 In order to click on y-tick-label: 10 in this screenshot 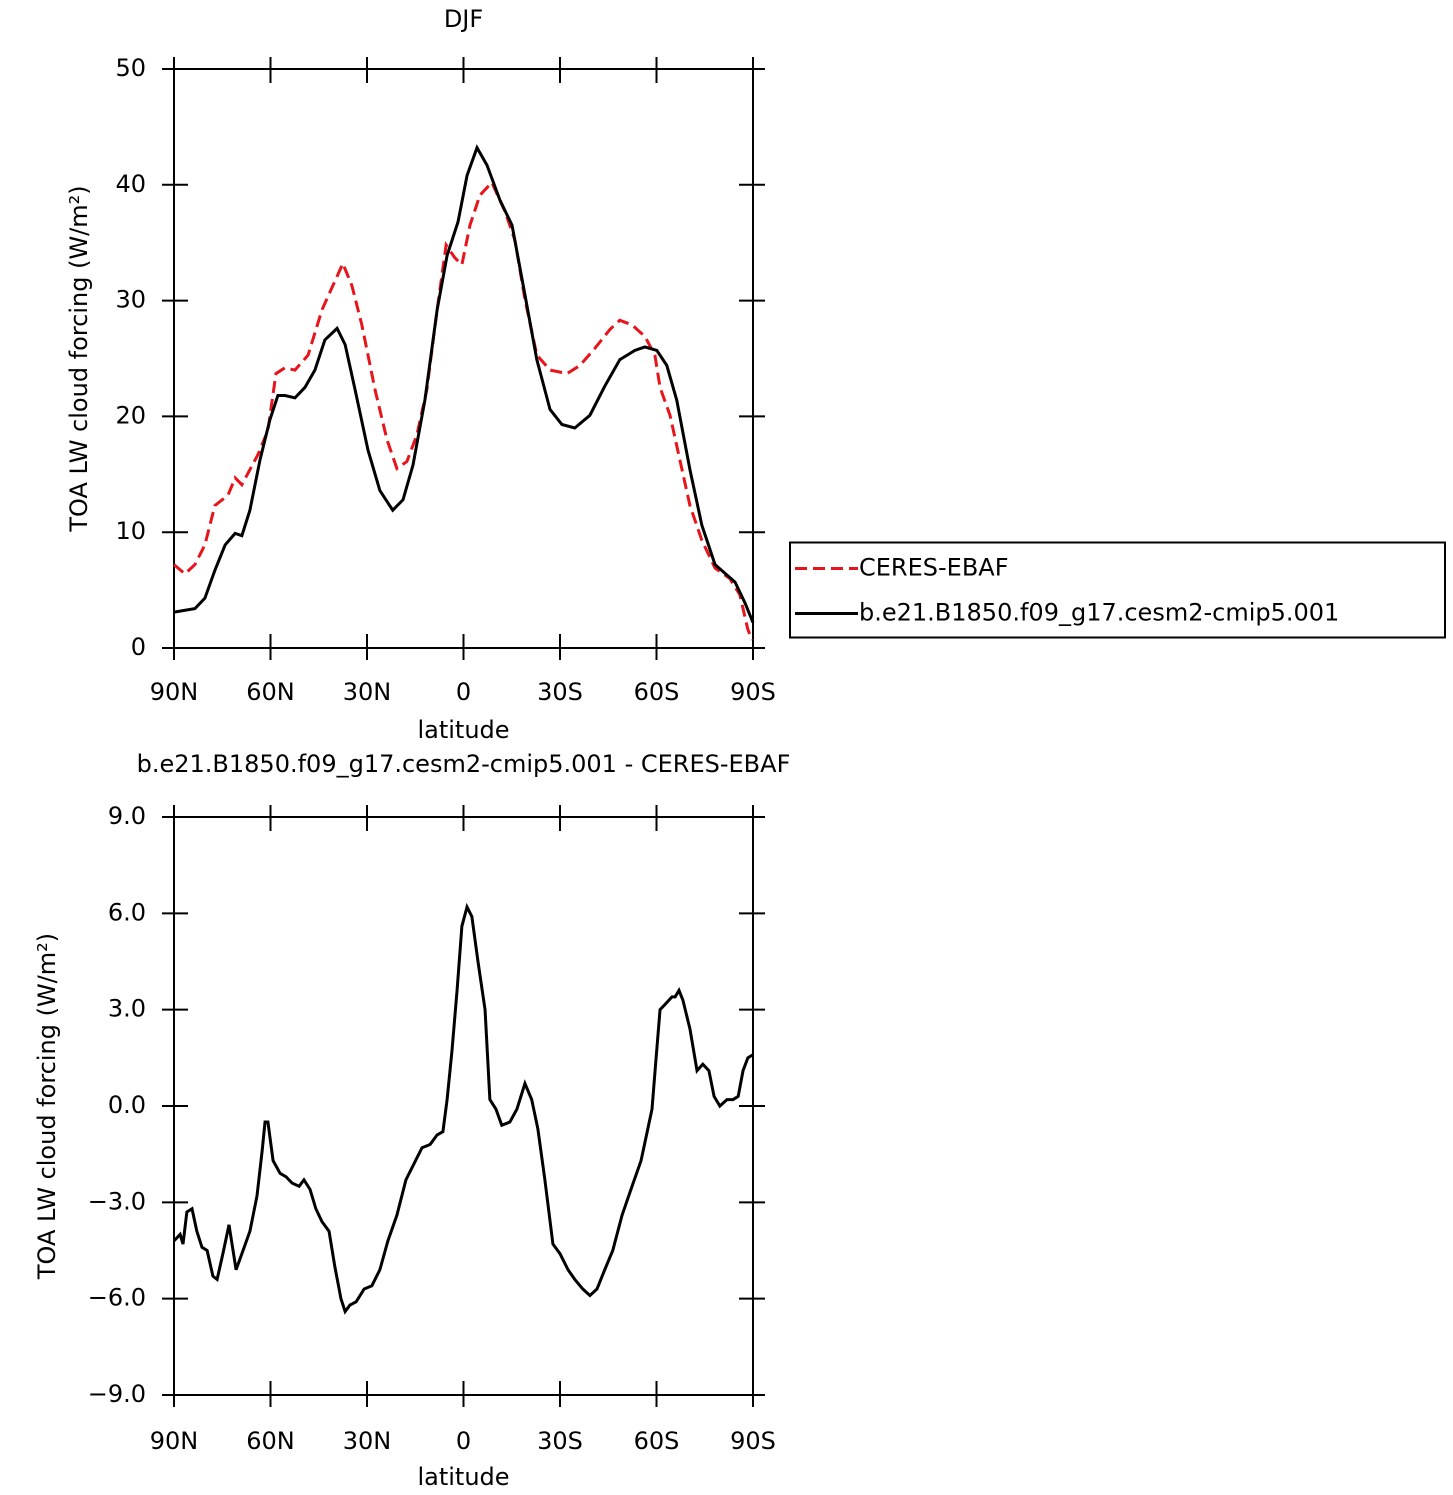, I will do `click(130, 531)`.